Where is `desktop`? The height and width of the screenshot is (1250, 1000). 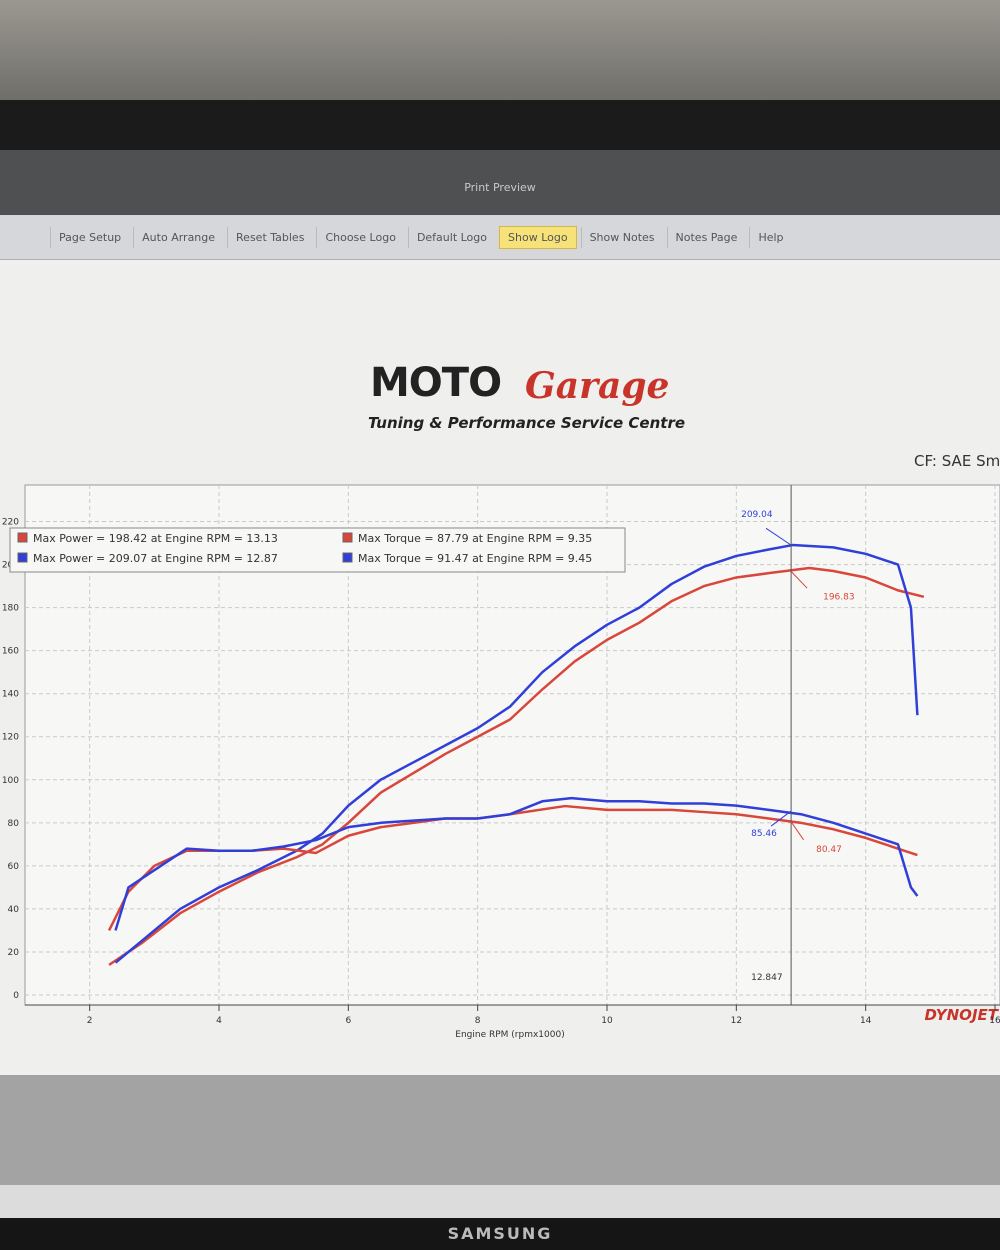 desktop is located at coordinates (500, 1132).